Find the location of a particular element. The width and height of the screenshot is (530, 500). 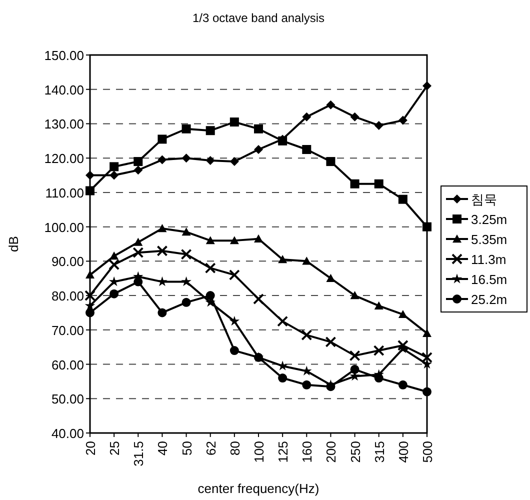

legend-label: 11.3m is located at coordinates (488, 259).